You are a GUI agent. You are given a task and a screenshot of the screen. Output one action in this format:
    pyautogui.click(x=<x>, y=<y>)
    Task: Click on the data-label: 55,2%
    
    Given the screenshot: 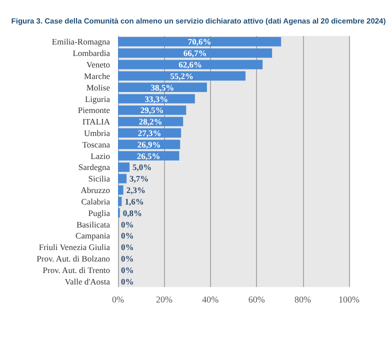 What is the action you would take?
    pyautogui.click(x=182, y=75)
    